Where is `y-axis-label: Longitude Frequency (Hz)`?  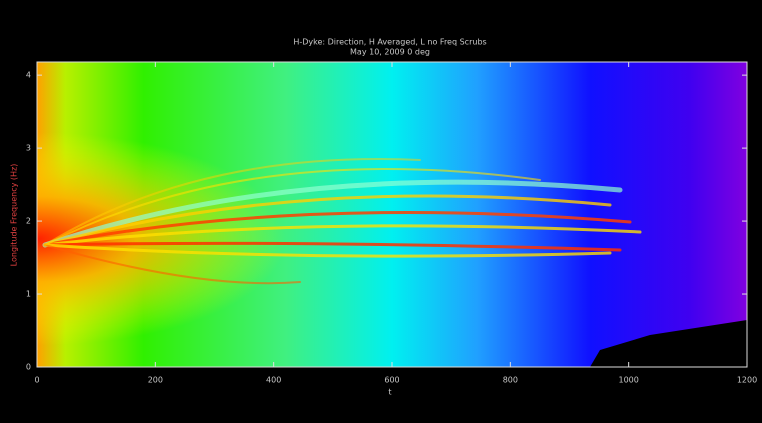
y-axis-label: Longitude Frequency (Hz) is located at coordinates (14, 215).